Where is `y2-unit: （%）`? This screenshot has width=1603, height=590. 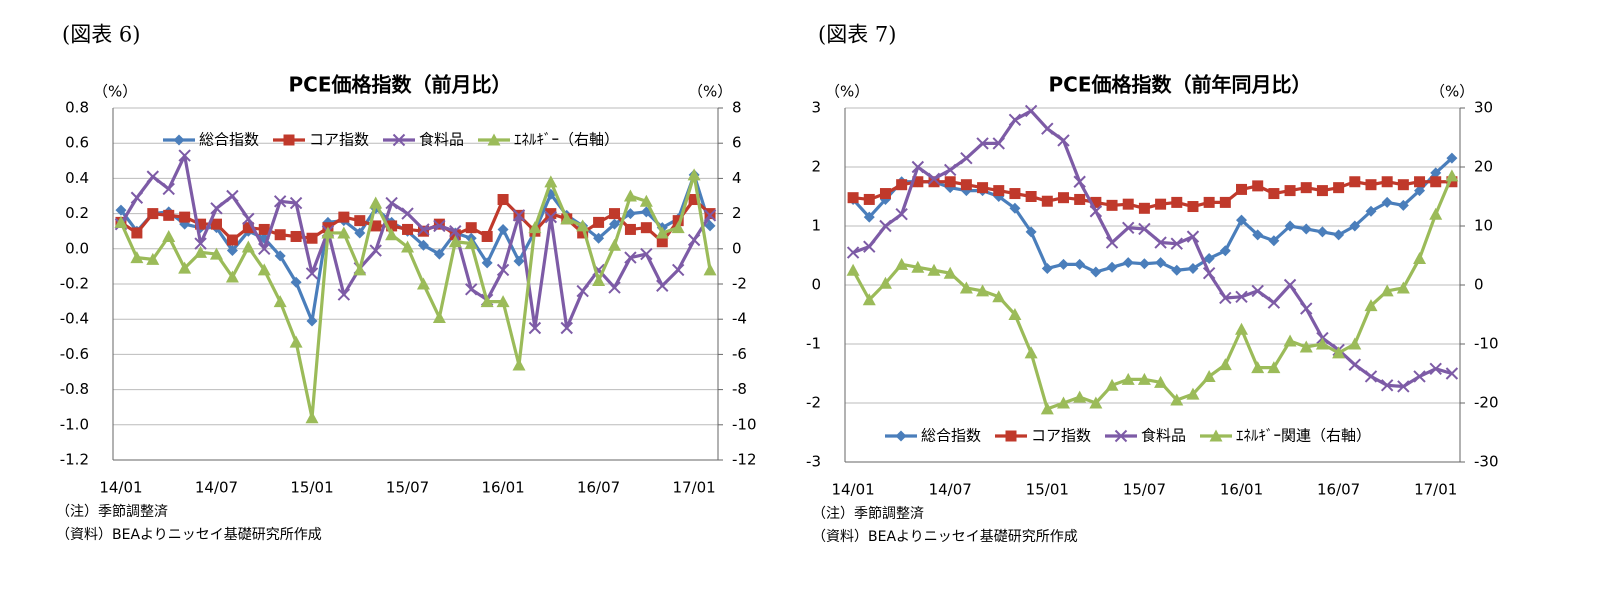
y2-unit: （%） is located at coordinates (1452, 92).